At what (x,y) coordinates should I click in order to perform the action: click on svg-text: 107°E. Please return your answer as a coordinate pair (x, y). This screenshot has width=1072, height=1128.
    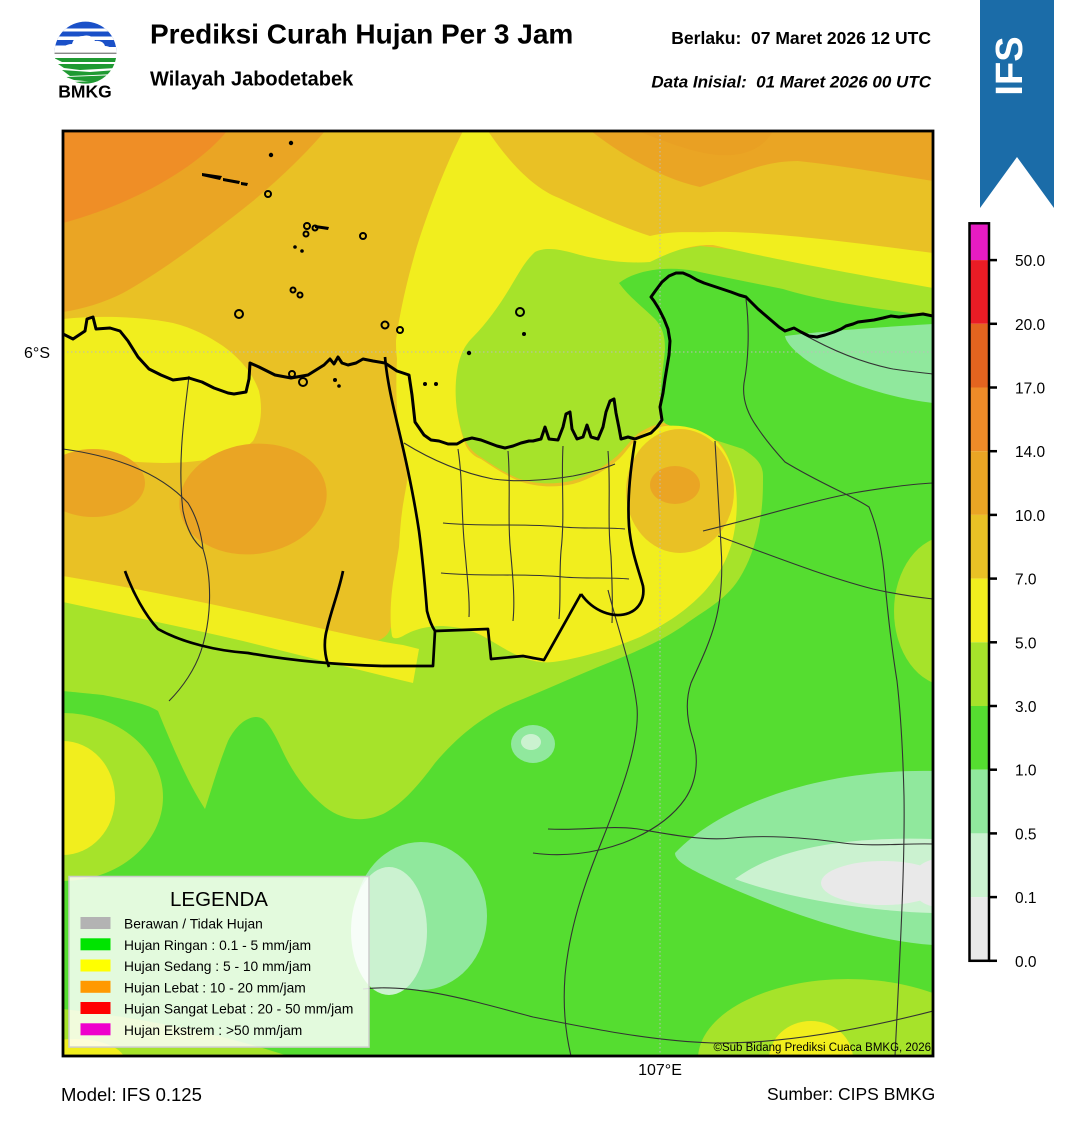
    Looking at the image, I should click on (660, 1070).